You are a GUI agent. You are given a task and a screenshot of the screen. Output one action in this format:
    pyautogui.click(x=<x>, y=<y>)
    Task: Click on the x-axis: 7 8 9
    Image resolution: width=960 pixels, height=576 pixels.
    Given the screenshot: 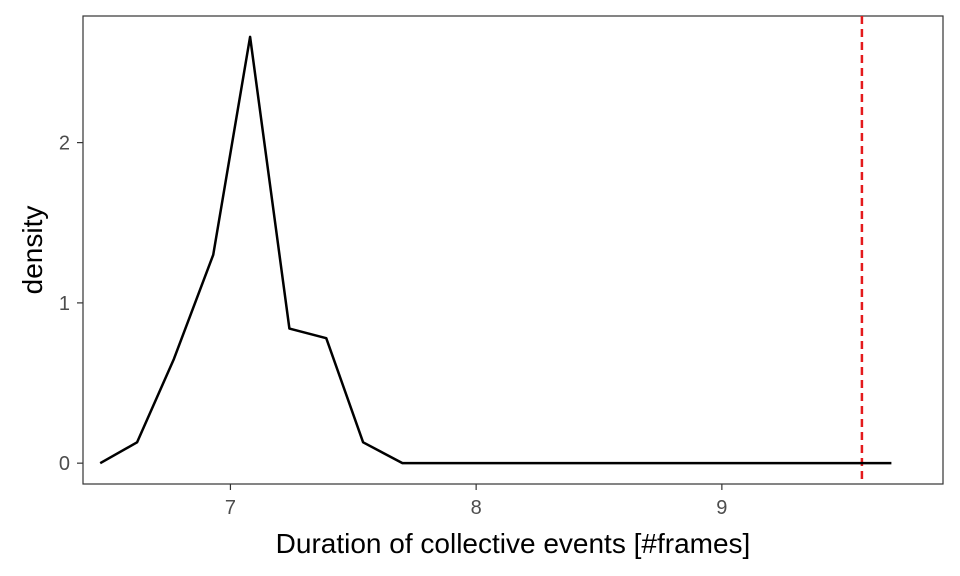 What is the action you would take?
    pyautogui.click(x=476, y=501)
    